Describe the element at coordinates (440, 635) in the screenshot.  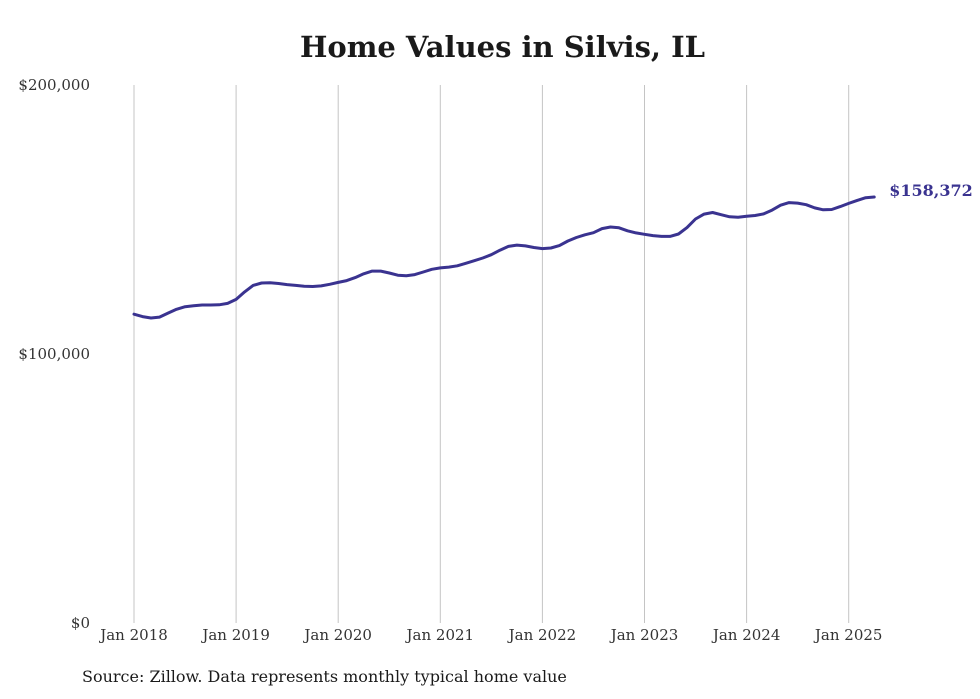
I see `x-tick-label: Jan 2021` at that location.